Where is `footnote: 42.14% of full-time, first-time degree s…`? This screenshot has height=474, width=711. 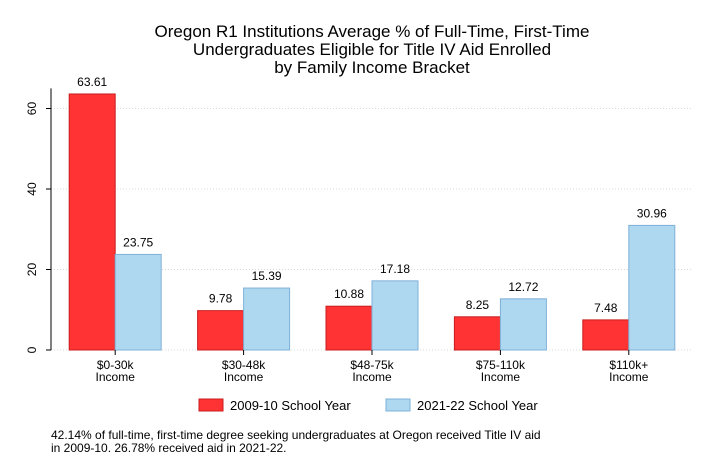
footnote: 42.14% of full-time, first-time degree s… is located at coordinates (351, 442).